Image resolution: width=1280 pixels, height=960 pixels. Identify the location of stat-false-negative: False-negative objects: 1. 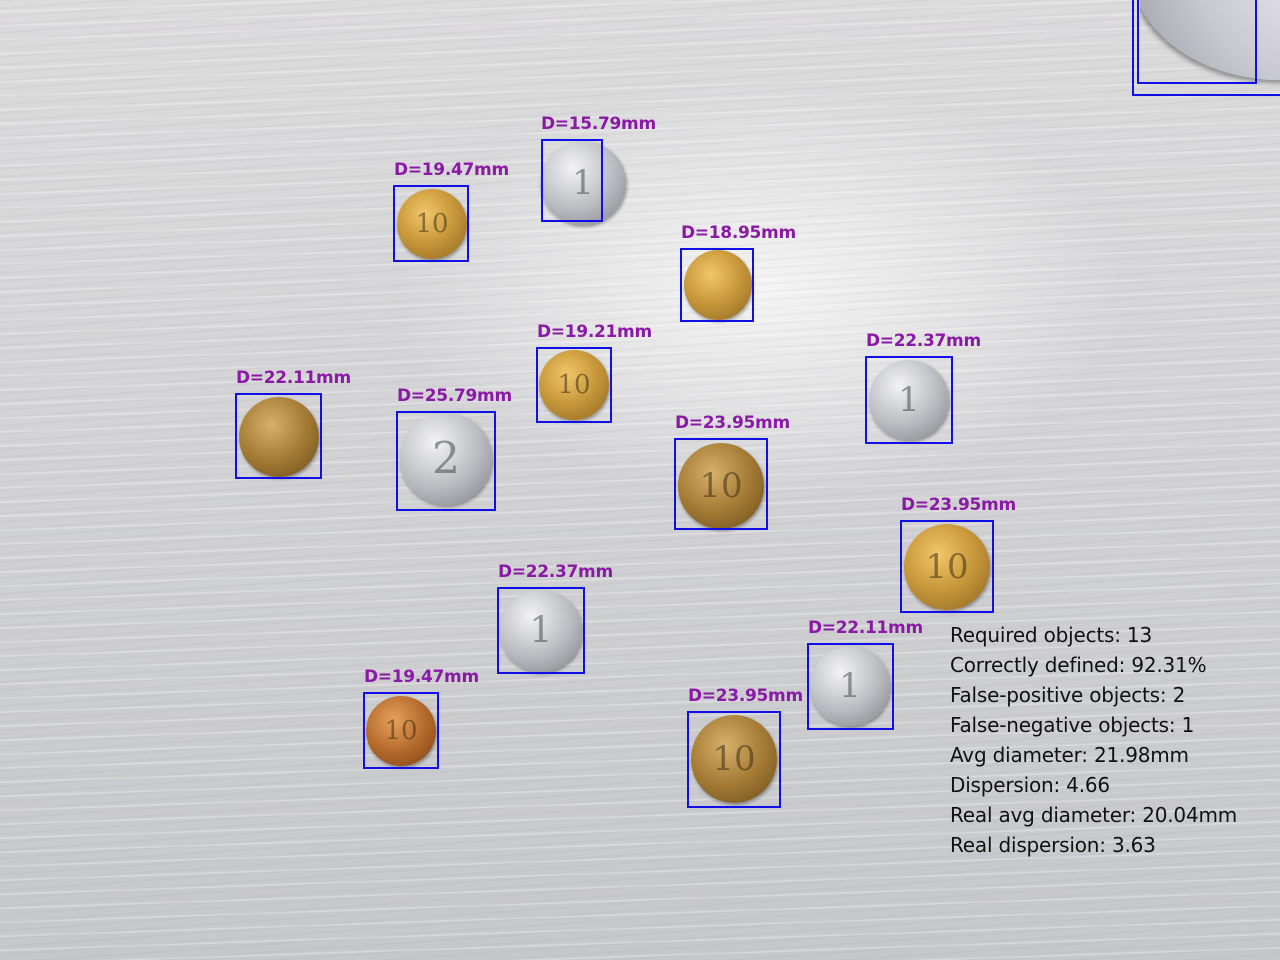
(1072, 725).